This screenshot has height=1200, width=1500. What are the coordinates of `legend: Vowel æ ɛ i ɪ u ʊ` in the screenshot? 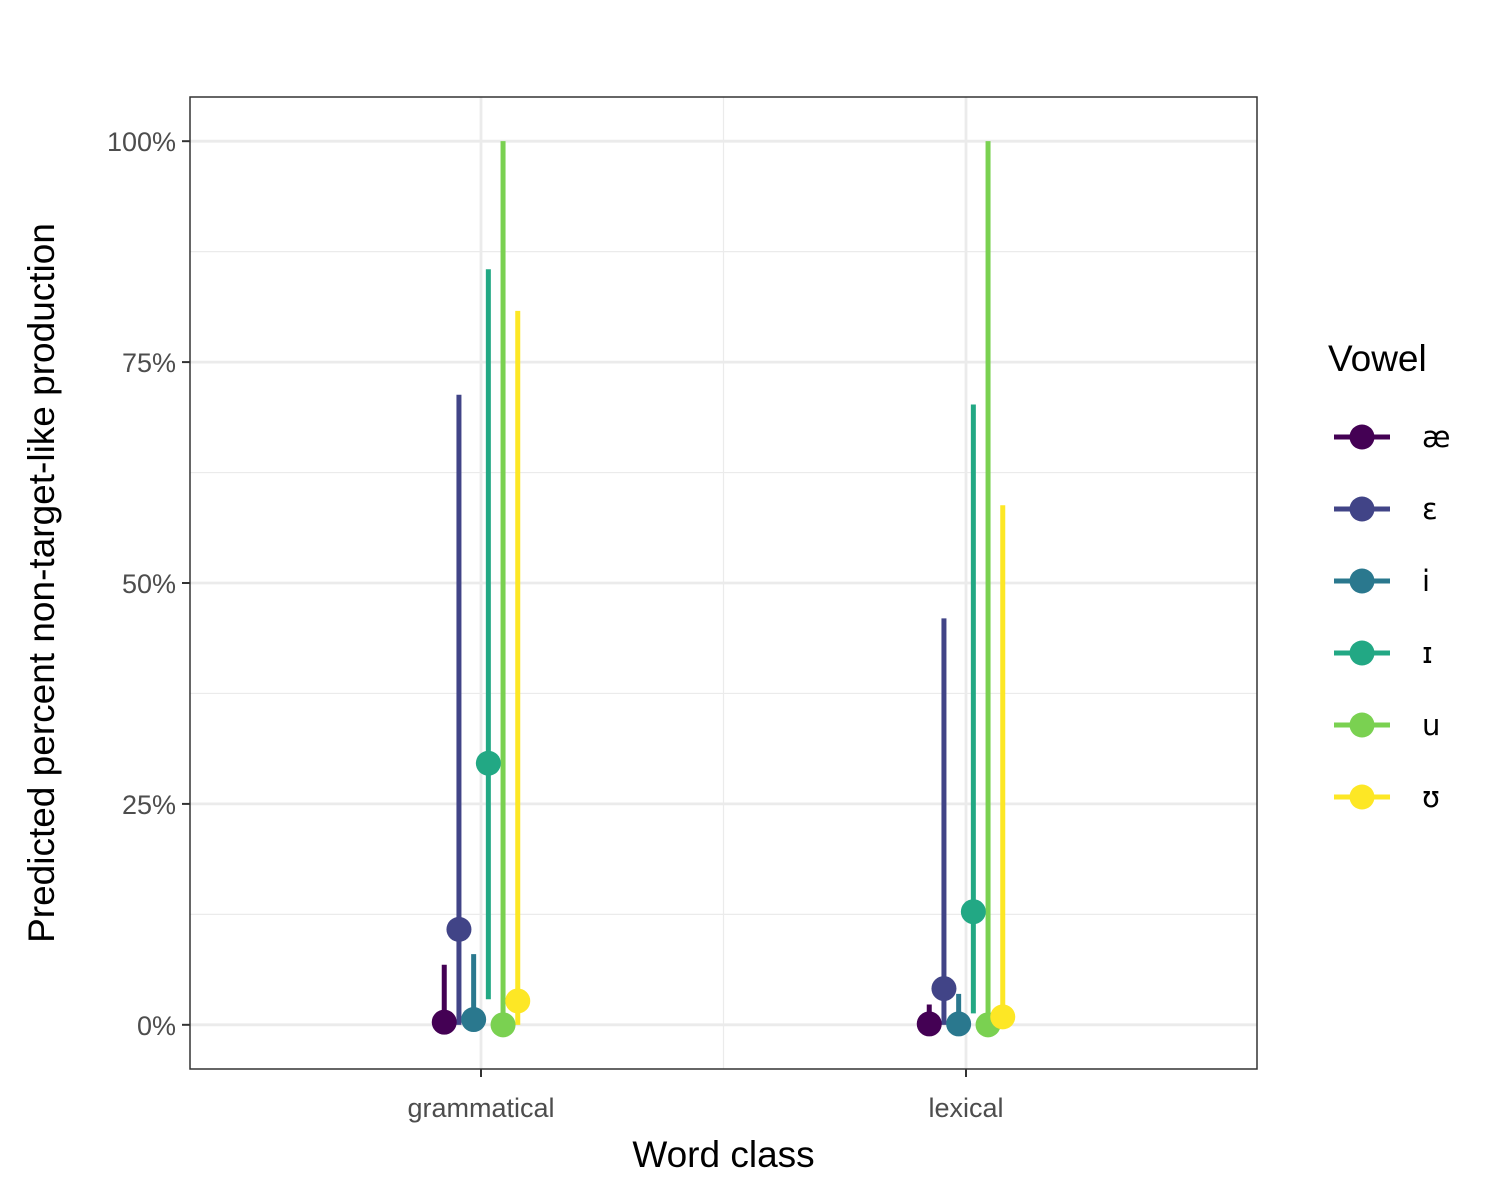 It's located at (1389, 576).